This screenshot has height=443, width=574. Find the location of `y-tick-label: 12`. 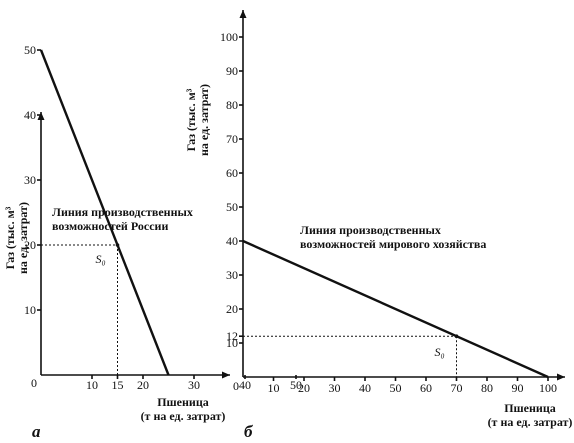

y-tick-label: 12 is located at coordinates (232, 336).